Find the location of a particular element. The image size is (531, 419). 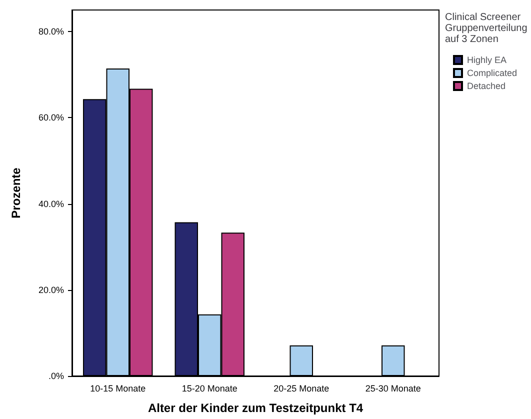

legend-title: Clinical Screener Gruppenverteilung auf 3 Zonen is located at coordinates (487, 28).